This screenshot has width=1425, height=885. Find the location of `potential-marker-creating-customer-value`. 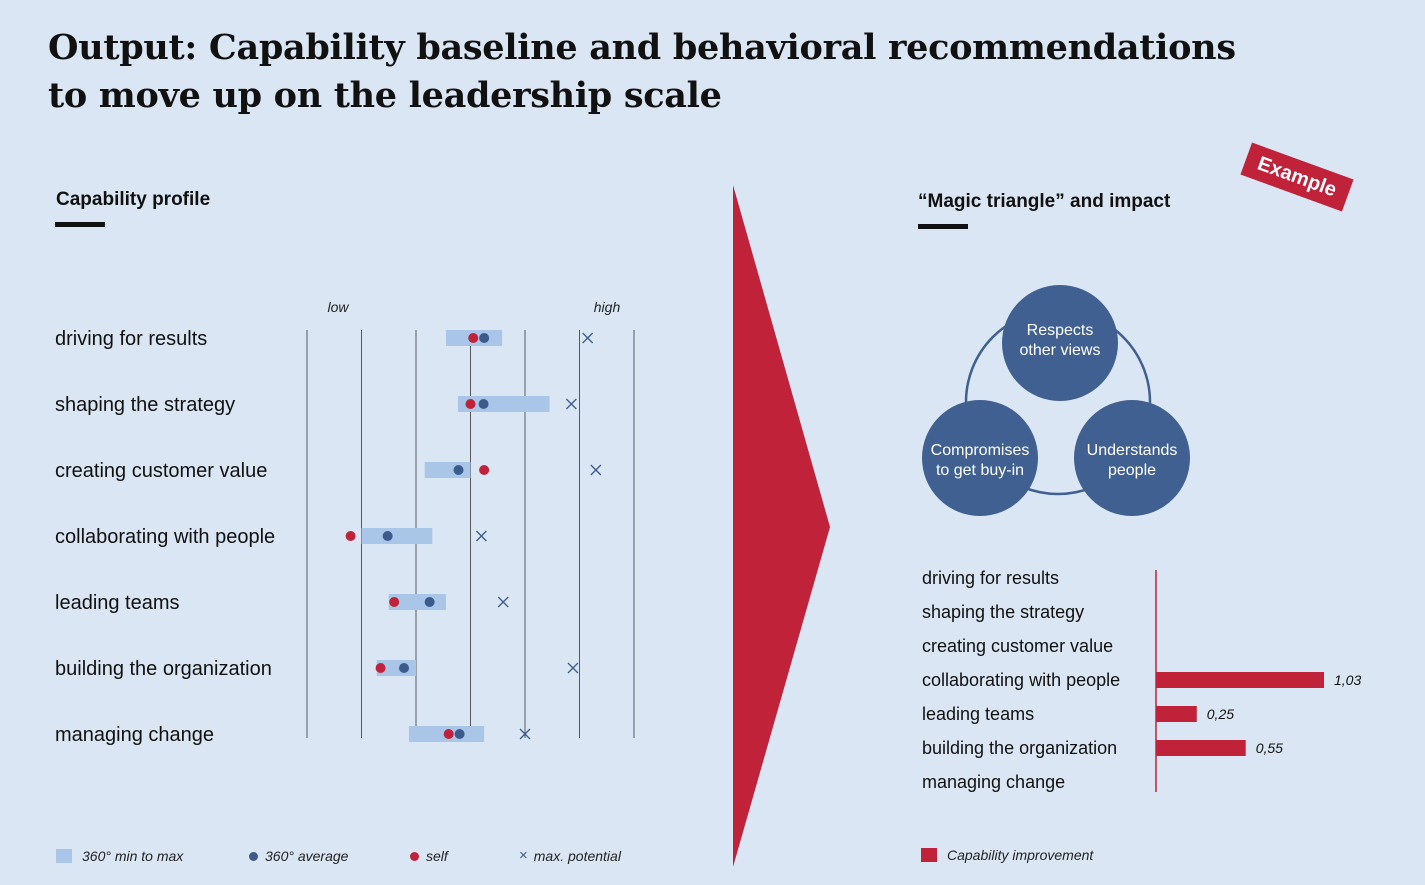

potential-marker-creating-customer-value is located at coordinates (596, 470).